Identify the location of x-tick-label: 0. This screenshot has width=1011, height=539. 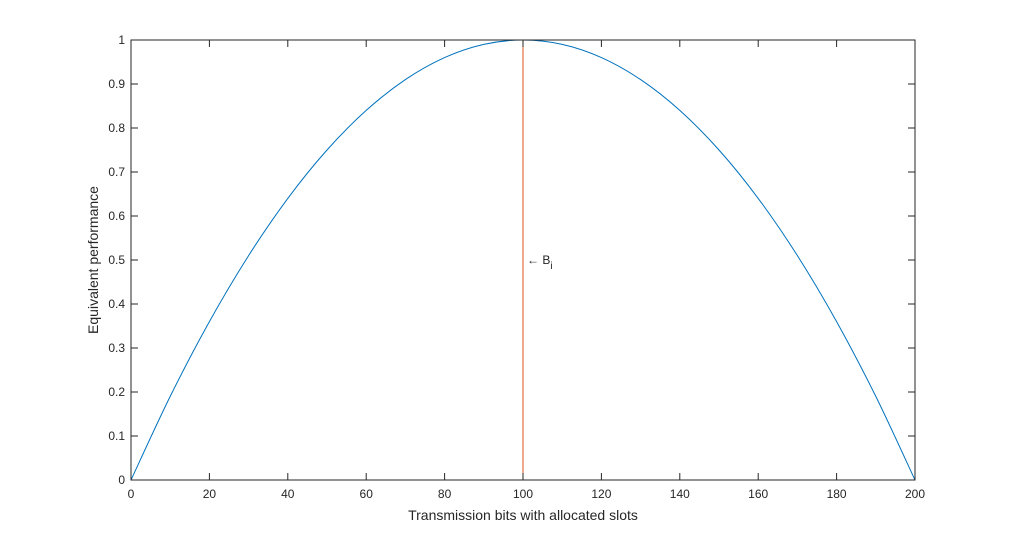
(131, 494).